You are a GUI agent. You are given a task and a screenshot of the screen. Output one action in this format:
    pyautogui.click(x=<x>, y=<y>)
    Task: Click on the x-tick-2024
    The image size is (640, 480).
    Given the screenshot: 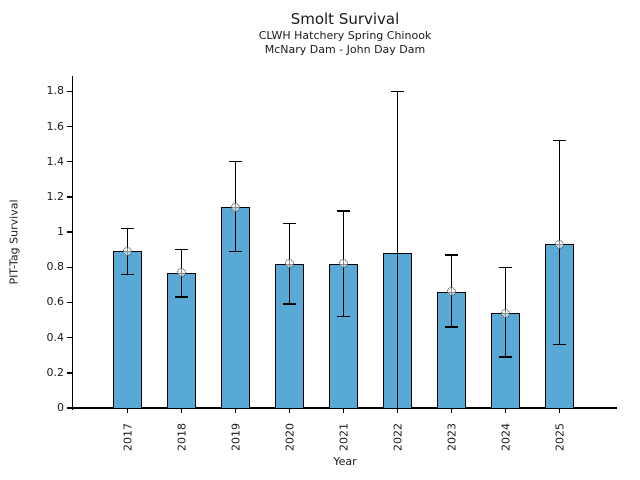 What is the action you would take?
    pyautogui.click(x=505, y=410)
    